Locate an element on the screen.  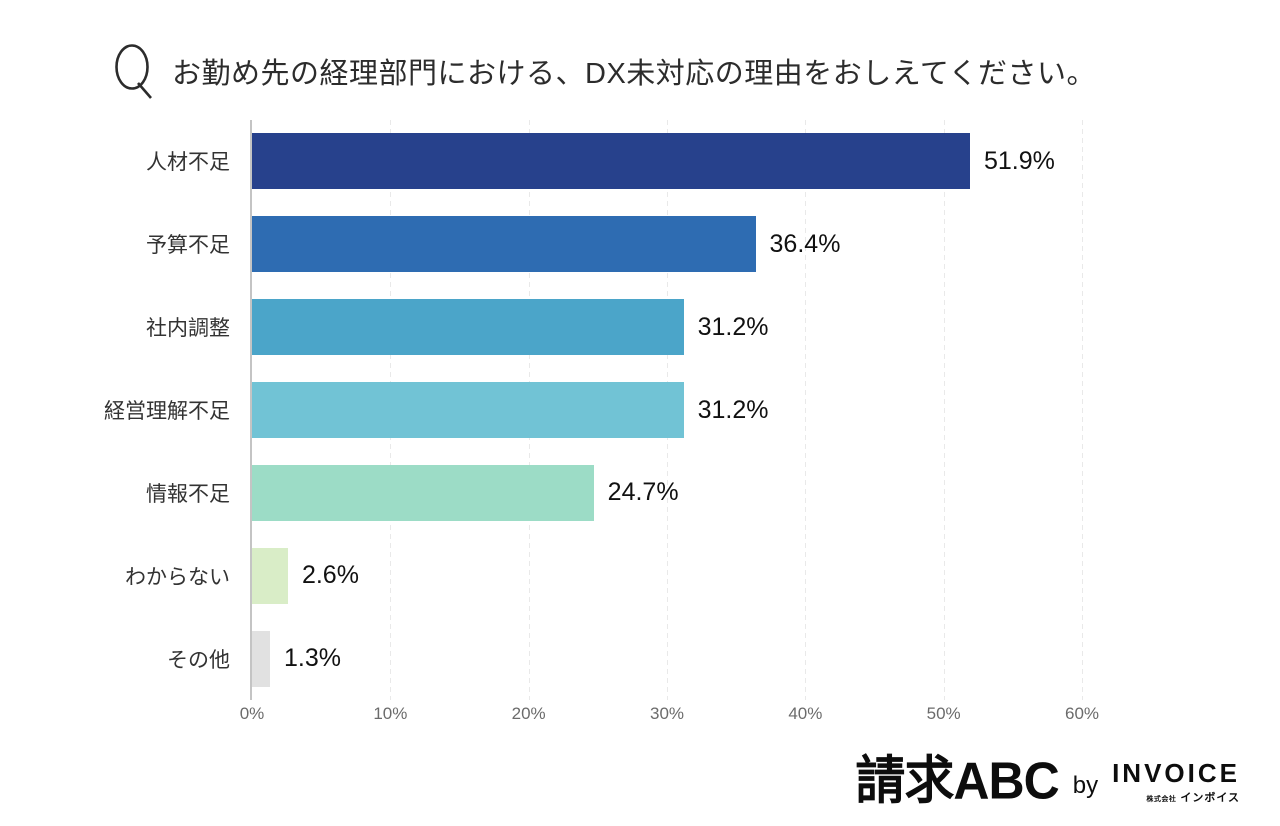
company-prefix: 株式会社 is located at coordinates (1161, 799).